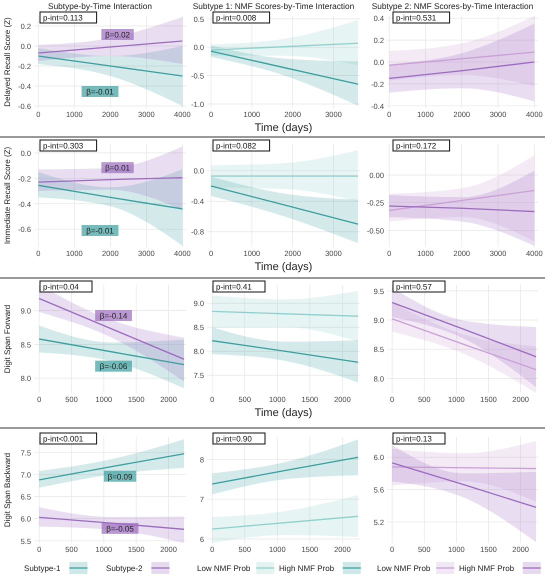 Image resolution: width=545 pixels, height=579 pixels. What do you see at coordinates (120, 477) in the screenshot?
I see `annotation: β=0.09` at bounding box center [120, 477].